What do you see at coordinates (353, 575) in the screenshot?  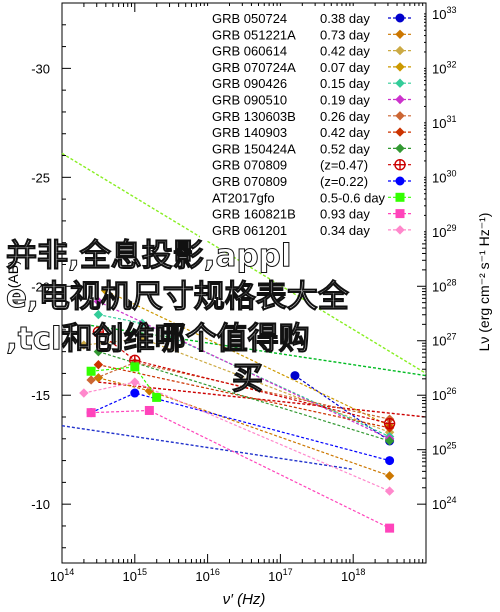 I see `x-tick-label: 1018` at bounding box center [353, 575].